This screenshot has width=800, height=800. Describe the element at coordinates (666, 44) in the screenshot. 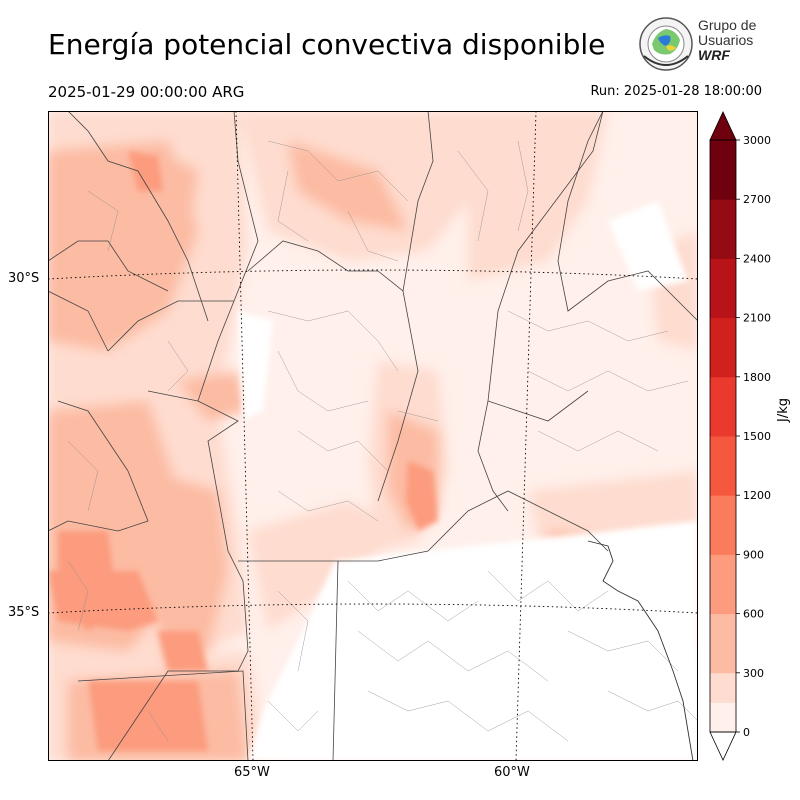

I see `globe-logo-icon` at that location.